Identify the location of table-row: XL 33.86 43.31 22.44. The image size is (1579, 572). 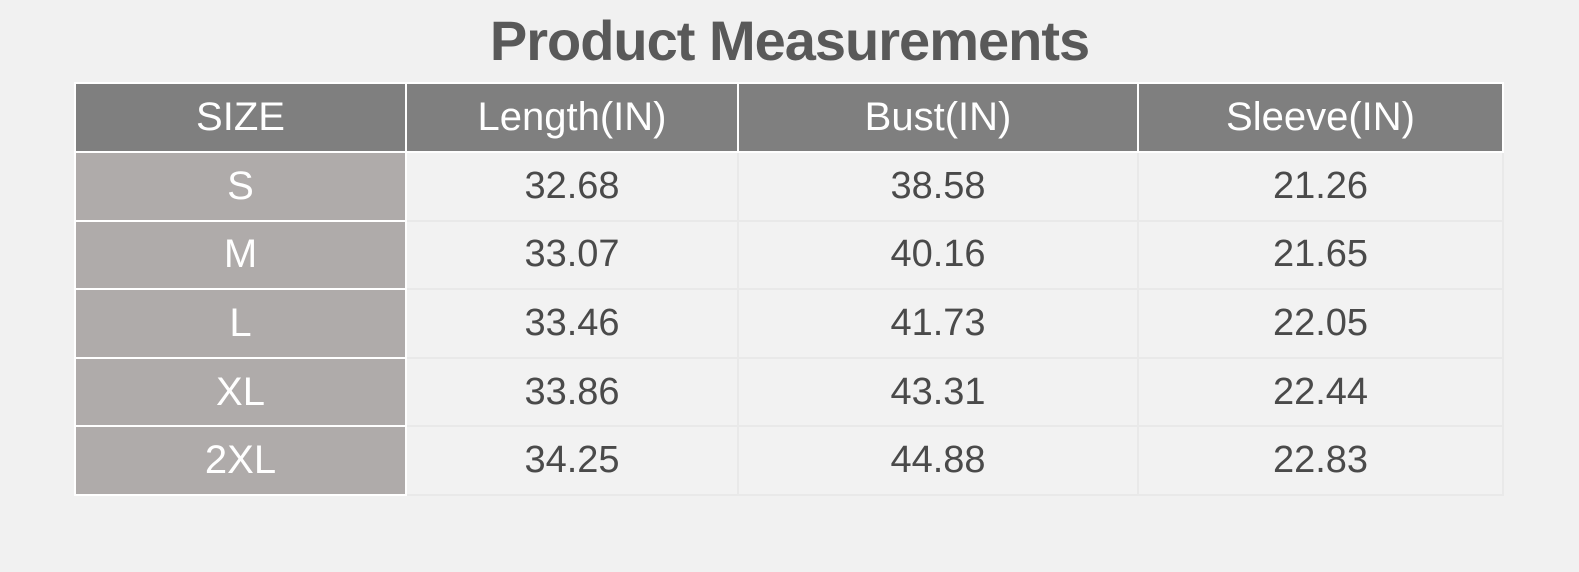
(789, 392).